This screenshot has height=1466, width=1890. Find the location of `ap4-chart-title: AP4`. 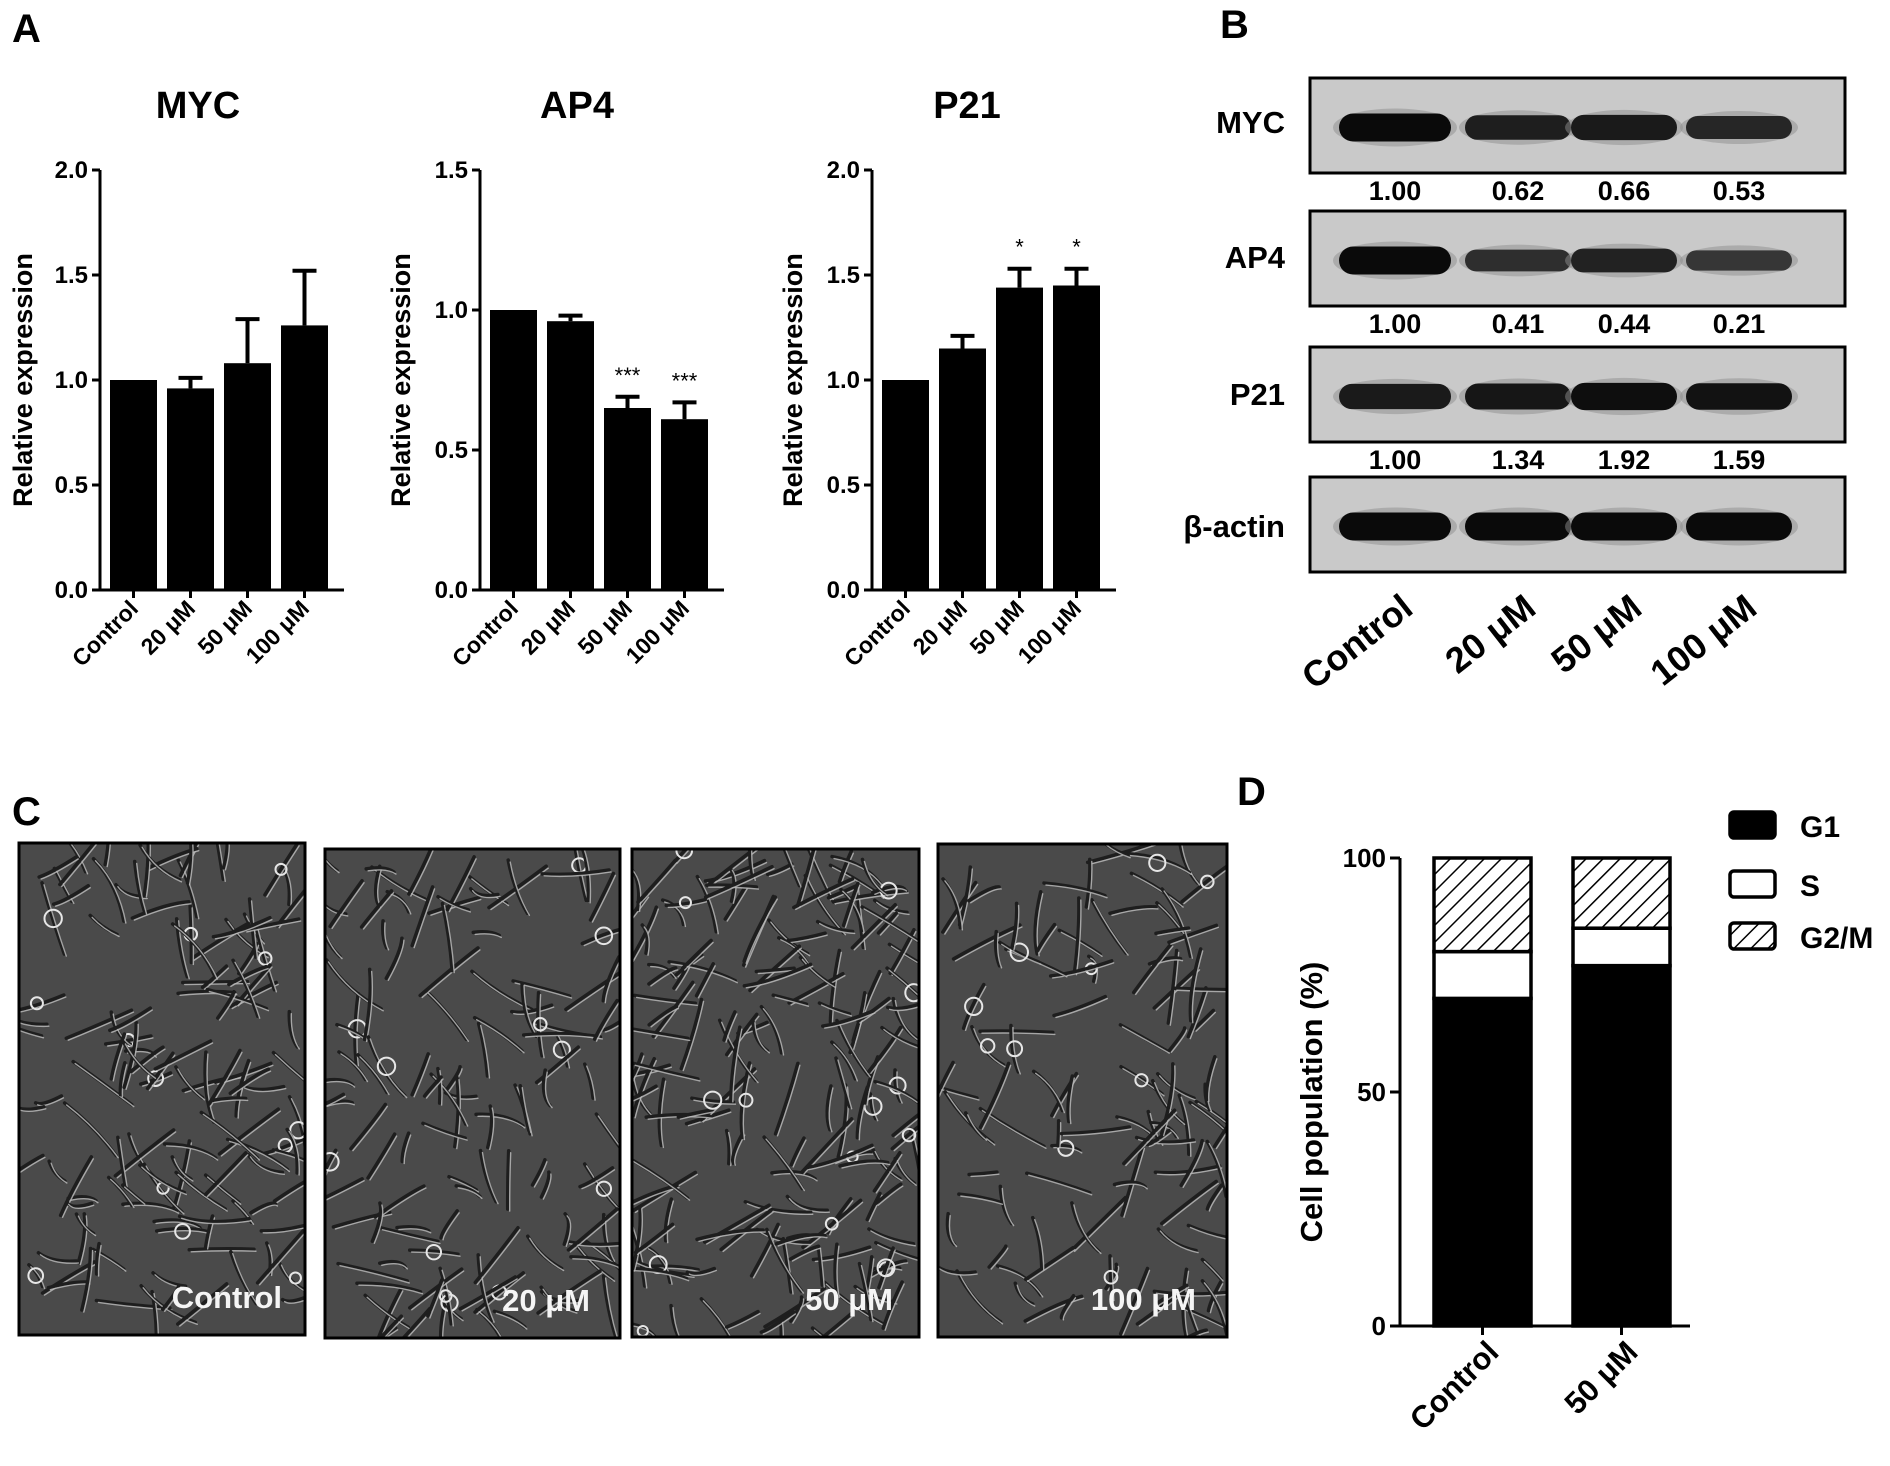

ap4-chart-title: AP4 is located at coordinates (577, 106).